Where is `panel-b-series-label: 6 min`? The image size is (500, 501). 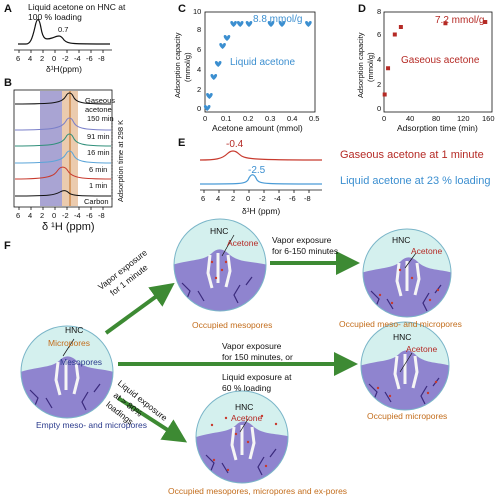
panel-b-series-label: 6 min is located at coordinates (98, 169).